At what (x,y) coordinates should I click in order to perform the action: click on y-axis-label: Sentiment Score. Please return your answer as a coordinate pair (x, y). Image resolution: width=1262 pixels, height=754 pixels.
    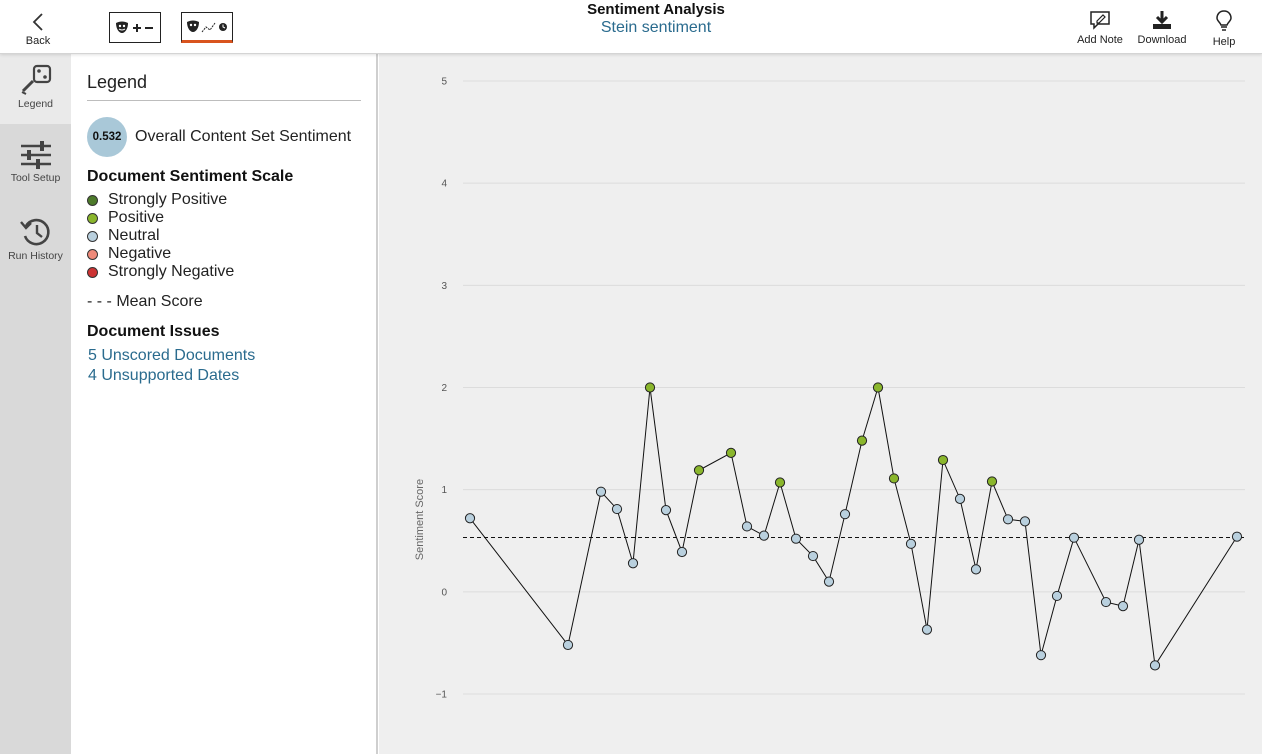
    Looking at the image, I should click on (420, 519).